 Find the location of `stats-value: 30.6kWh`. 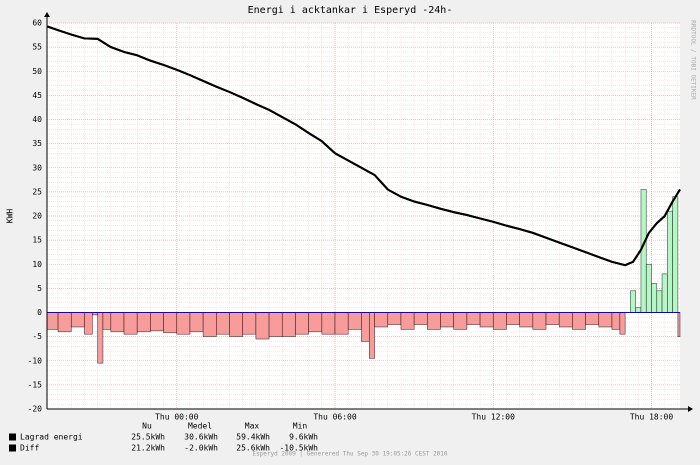

stats-value: 30.6kWh is located at coordinates (201, 437).